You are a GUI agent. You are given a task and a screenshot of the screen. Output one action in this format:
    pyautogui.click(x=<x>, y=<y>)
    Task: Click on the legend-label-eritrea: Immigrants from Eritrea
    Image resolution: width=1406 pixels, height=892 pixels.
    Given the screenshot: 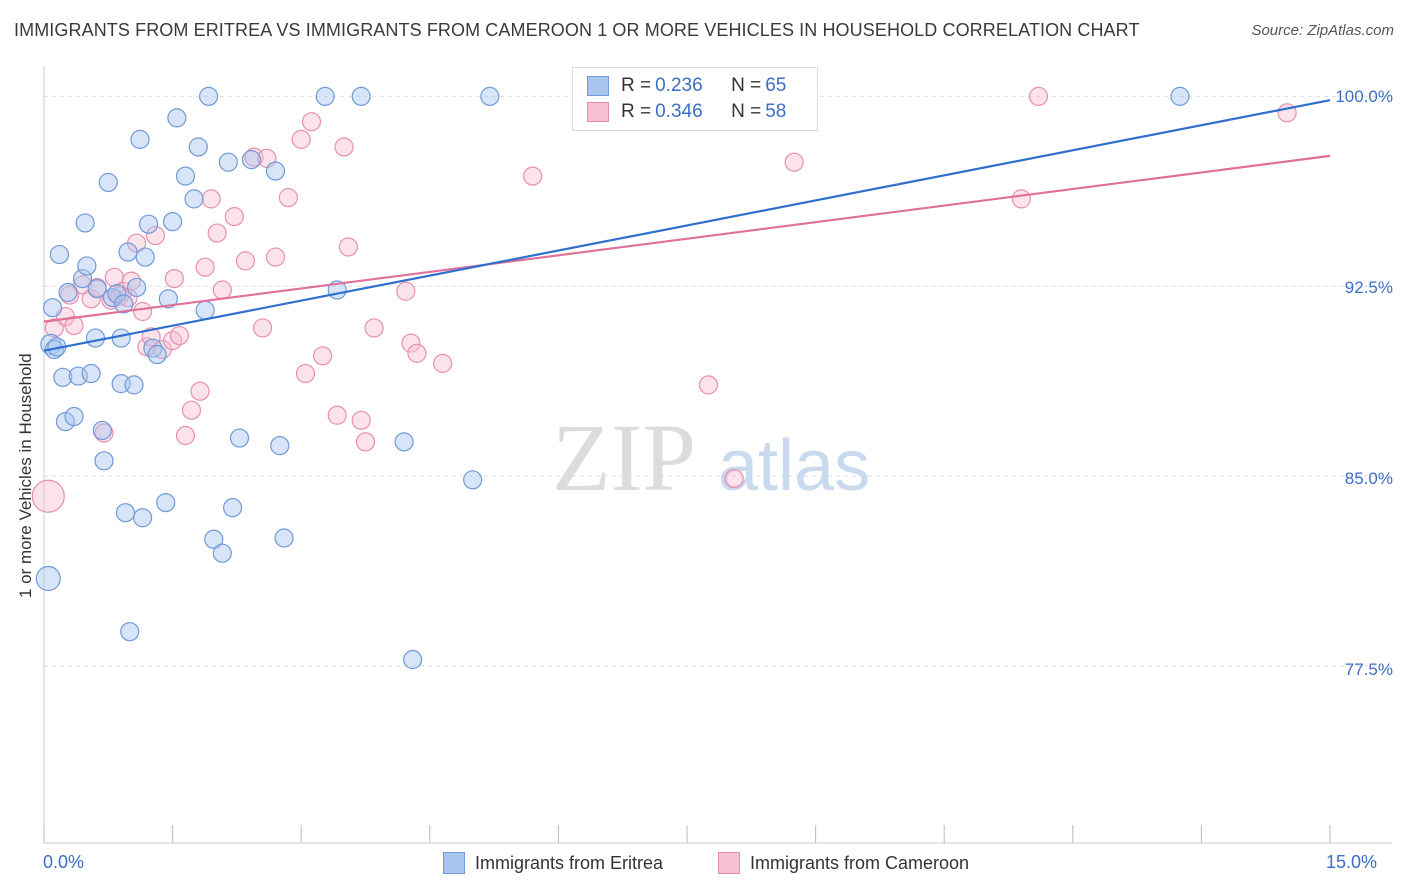 What is the action you would take?
    pyautogui.click(x=569, y=862)
    